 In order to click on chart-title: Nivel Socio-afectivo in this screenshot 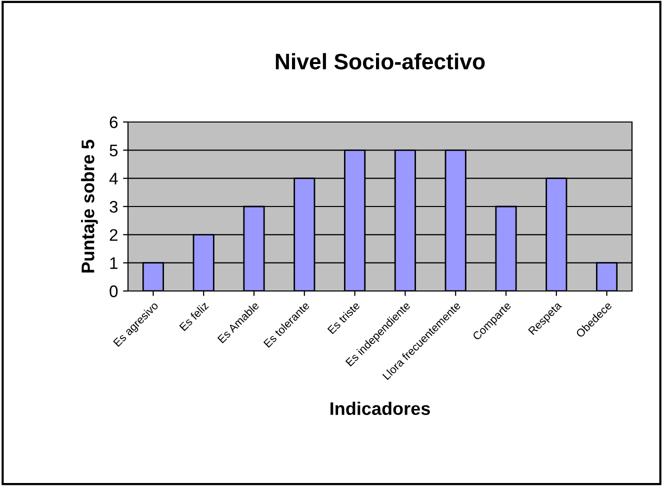, I will do `click(380, 61)`.